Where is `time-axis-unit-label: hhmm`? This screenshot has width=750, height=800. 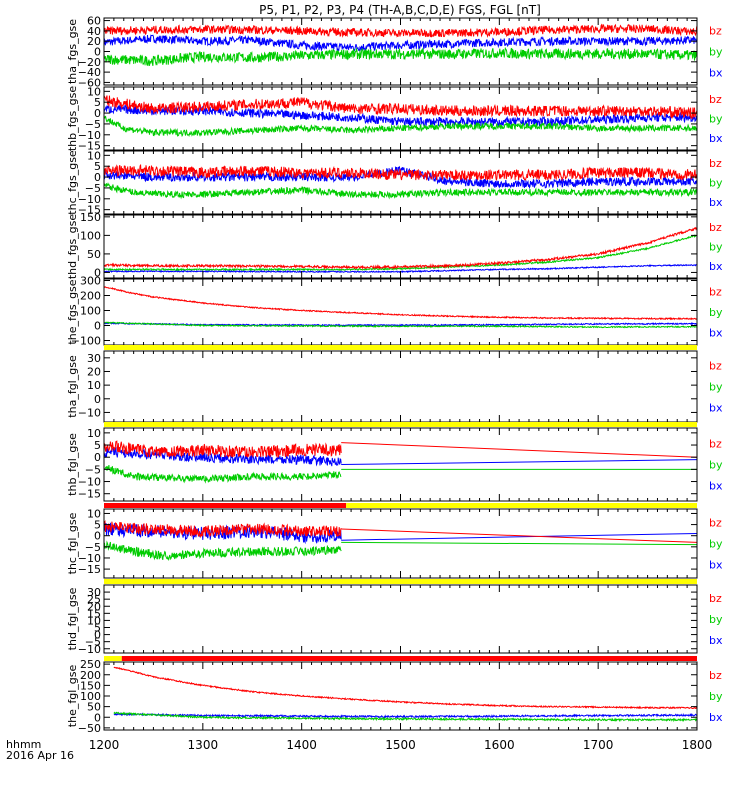
time-axis-unit-label: hhmm is located at coordinates (23, 744).